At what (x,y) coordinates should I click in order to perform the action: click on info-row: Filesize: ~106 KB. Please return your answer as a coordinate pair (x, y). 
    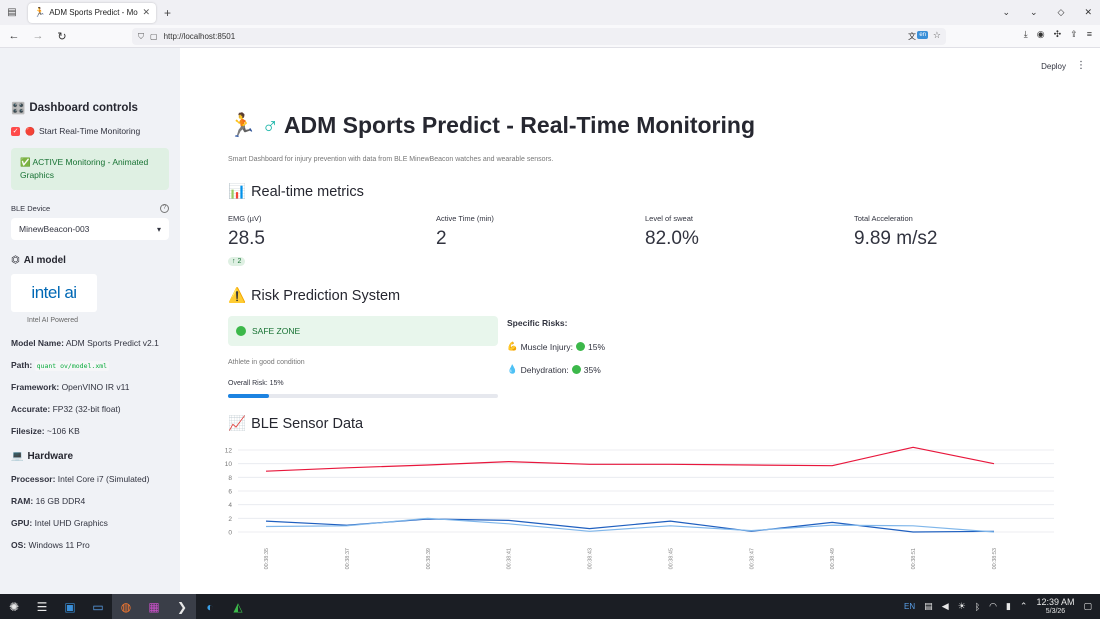
    Looking at the image, I should click on (90, 431).